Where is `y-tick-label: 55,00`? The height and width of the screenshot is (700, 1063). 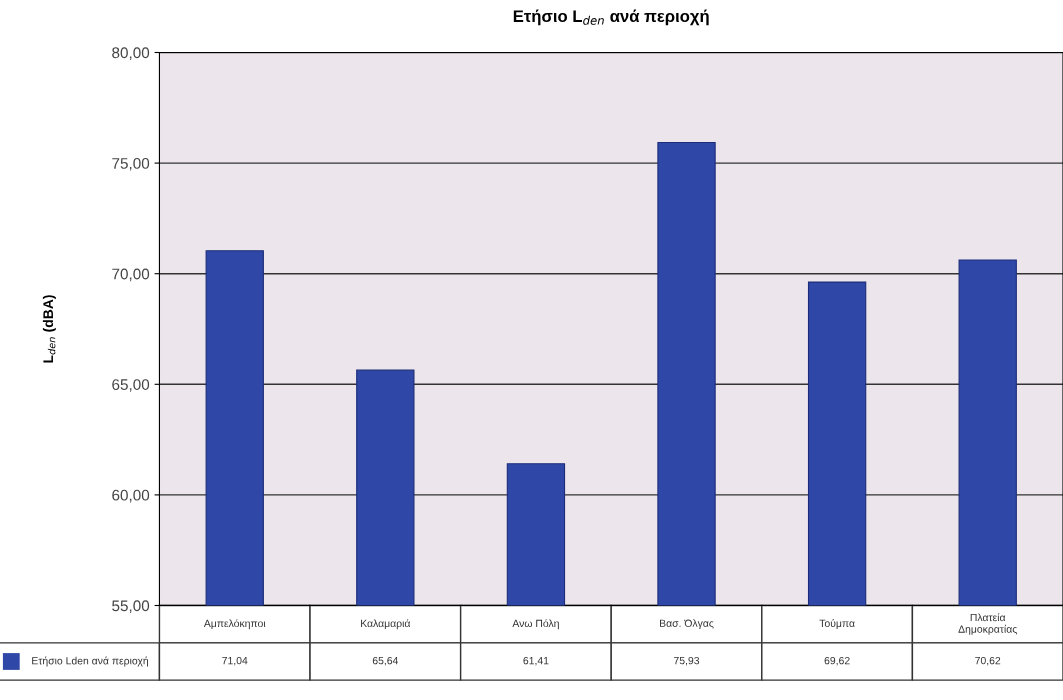 y-tick-label: 55,00 is located at coordinates (131, 606).